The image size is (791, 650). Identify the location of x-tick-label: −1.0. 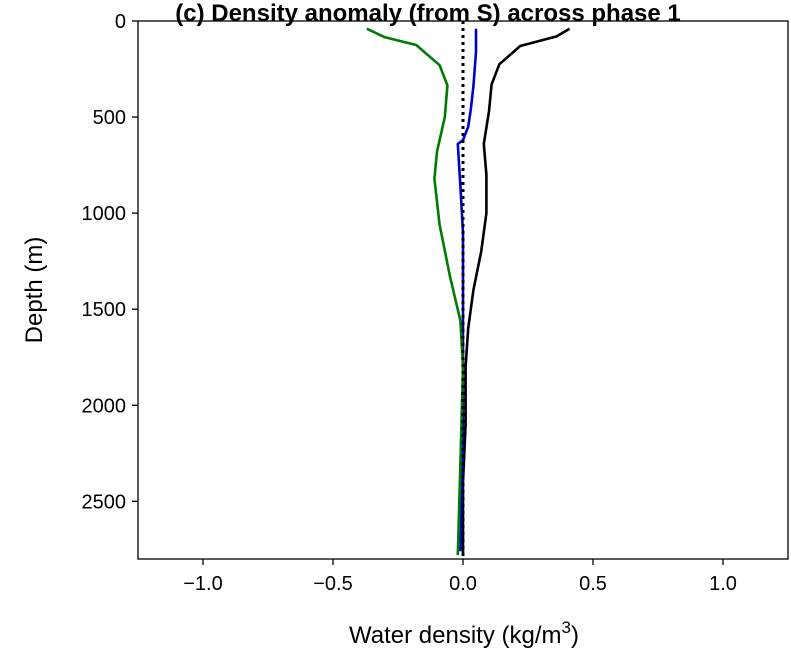
(202, 584).